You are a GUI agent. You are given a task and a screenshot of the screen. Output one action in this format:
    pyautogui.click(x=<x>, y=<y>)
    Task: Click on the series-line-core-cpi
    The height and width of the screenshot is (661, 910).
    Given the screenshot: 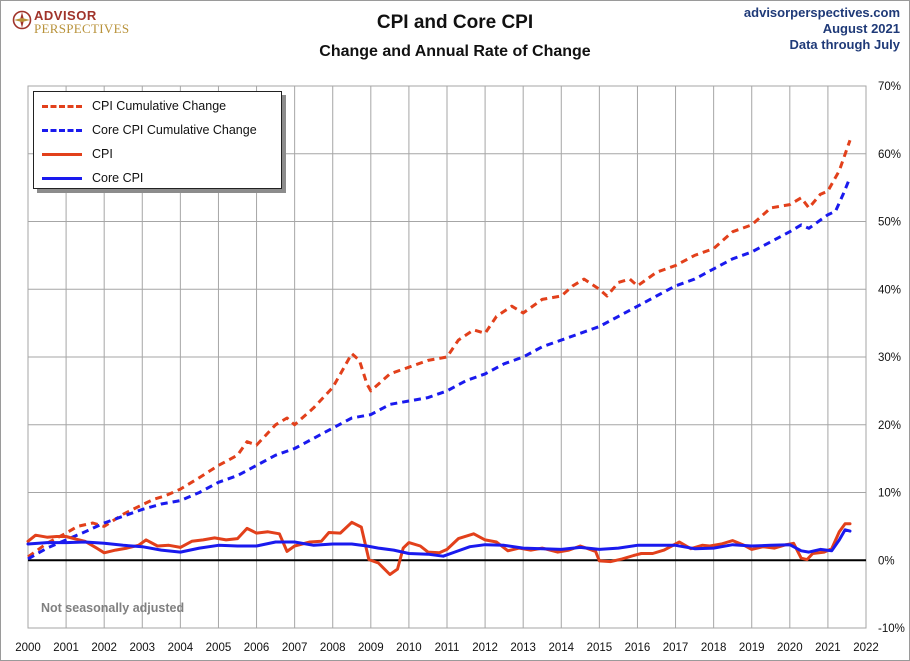 What is the action you would take?
    pyautogui.click(x=439, y=543)
    